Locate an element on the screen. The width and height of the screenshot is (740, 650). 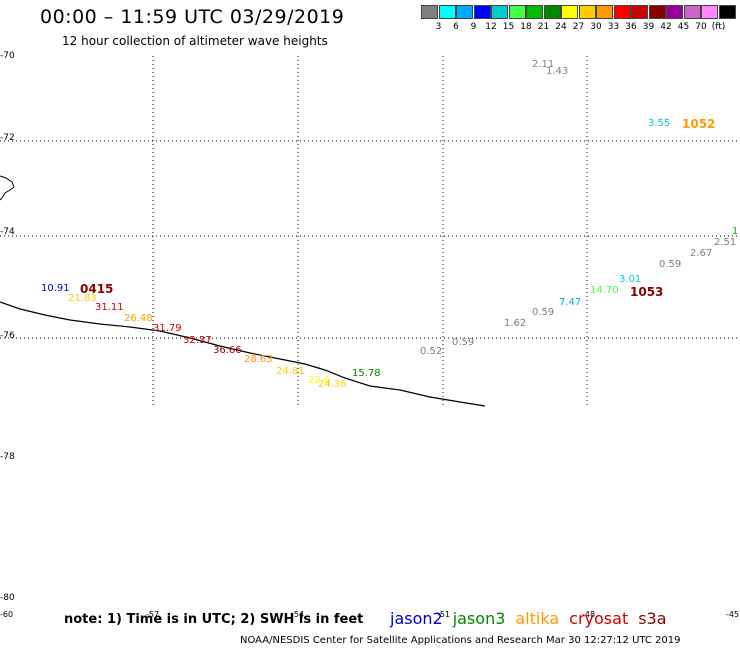
island-outline is located at coordinates (7, 188).